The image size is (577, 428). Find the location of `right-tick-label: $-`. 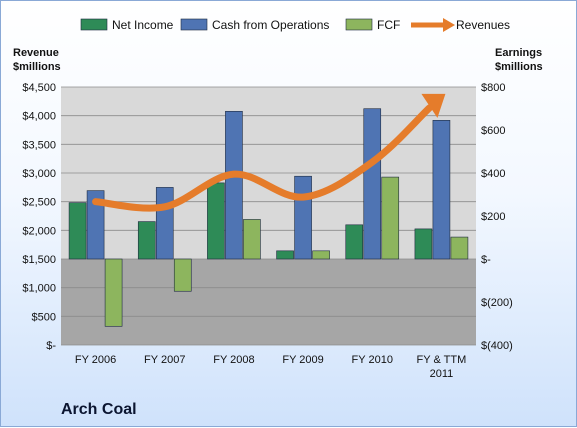

right-tick-label: $- is located at coordinates (486, 260).